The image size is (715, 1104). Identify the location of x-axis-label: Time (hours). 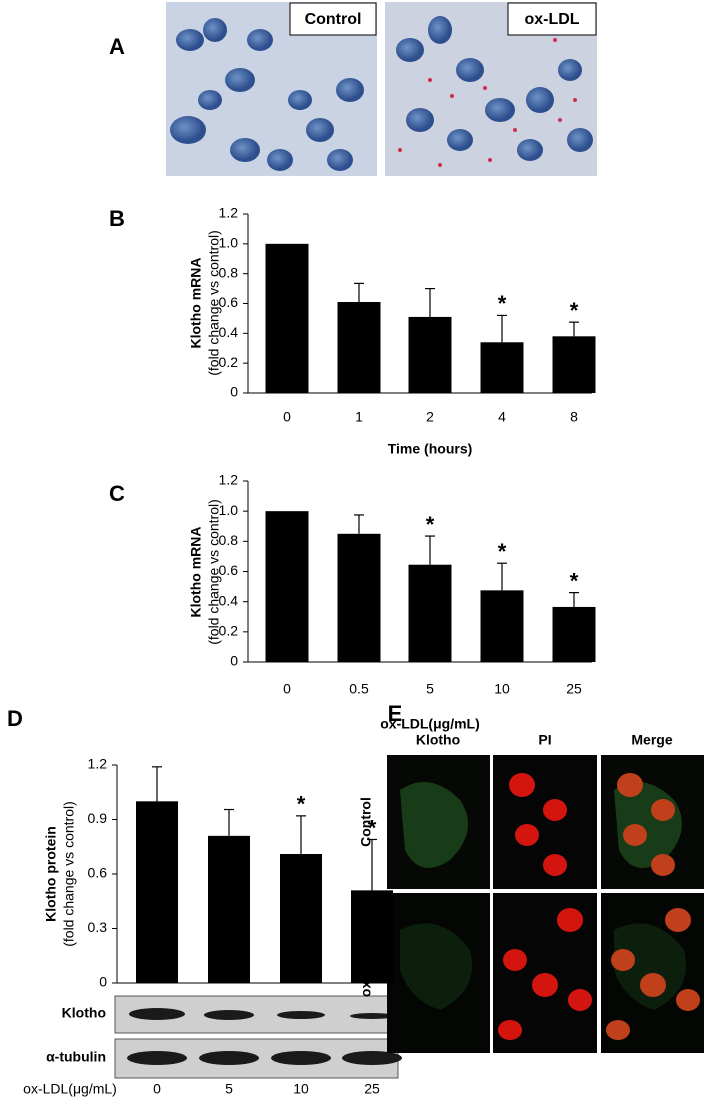
(430, 449).